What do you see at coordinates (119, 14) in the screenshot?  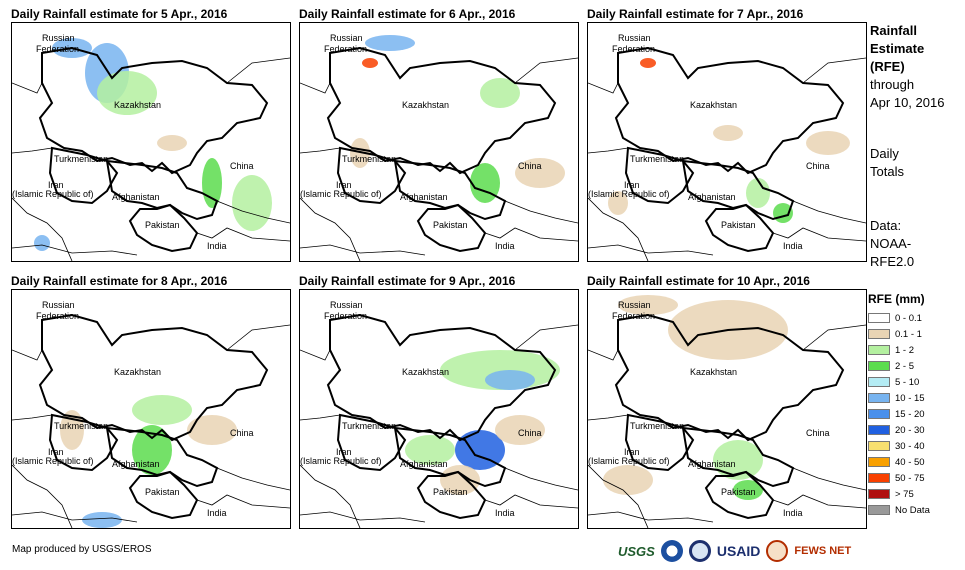 I see `panel-title: Daily Rainfall estimate for 5 Apr., 2016` at bounding box center [119, 14].